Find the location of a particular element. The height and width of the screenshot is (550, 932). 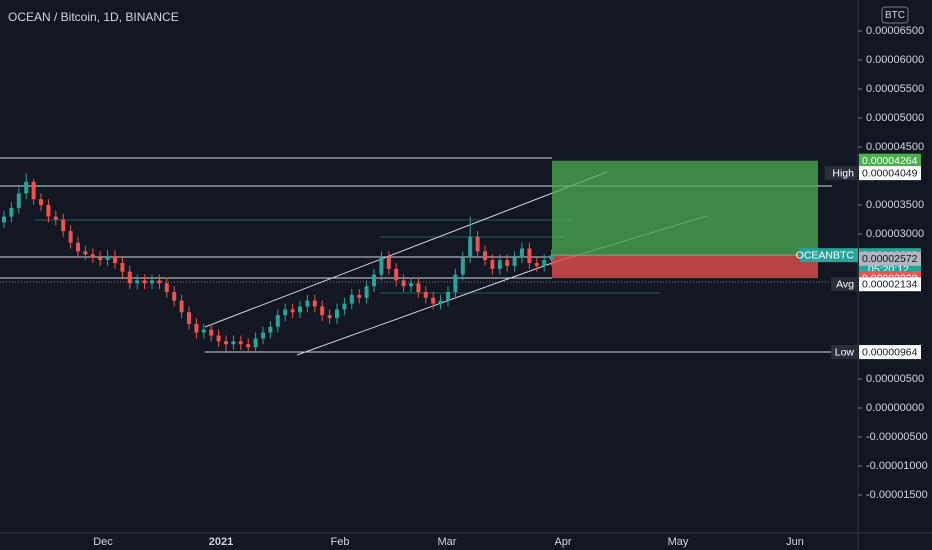

price-label: 0.00002572 is located at coordinates (890, 259).